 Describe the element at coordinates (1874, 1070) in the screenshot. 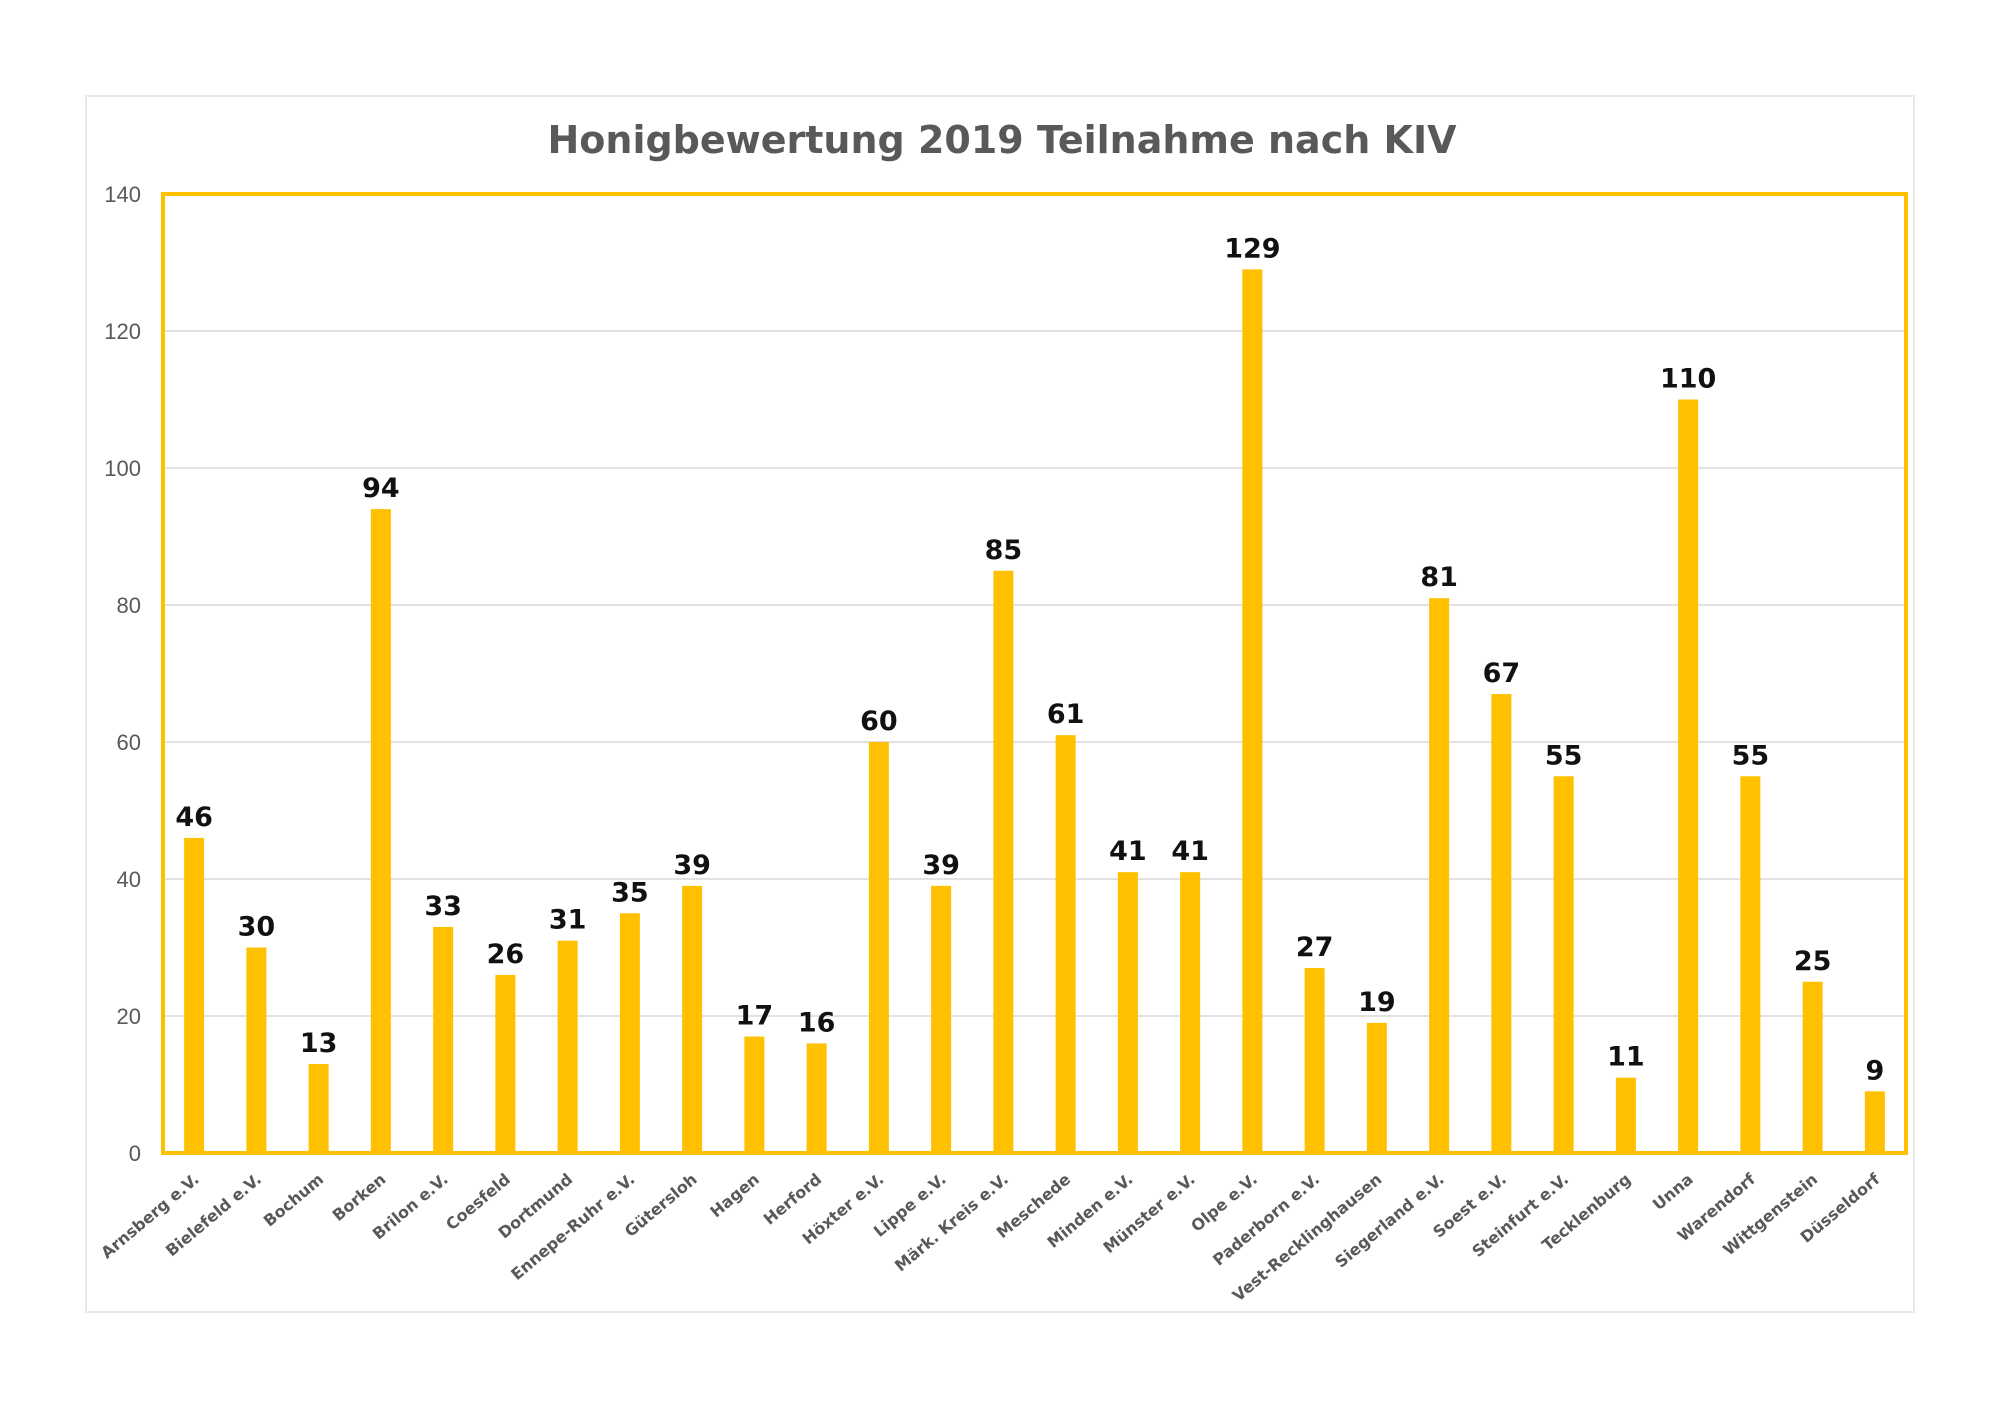

I see `data-label: 9` at that location.